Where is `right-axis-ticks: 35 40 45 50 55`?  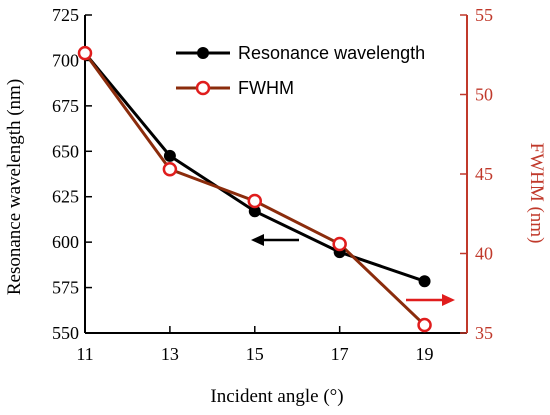 right-axis-ticks: 35 40 45 50 55 is located at coordinates (476, 174).